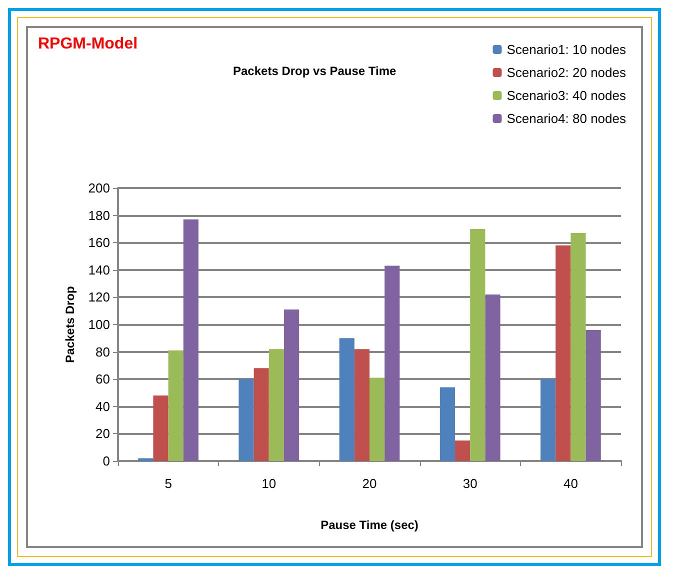  I want to click on y-tick-label: 180, so click(99, 215).